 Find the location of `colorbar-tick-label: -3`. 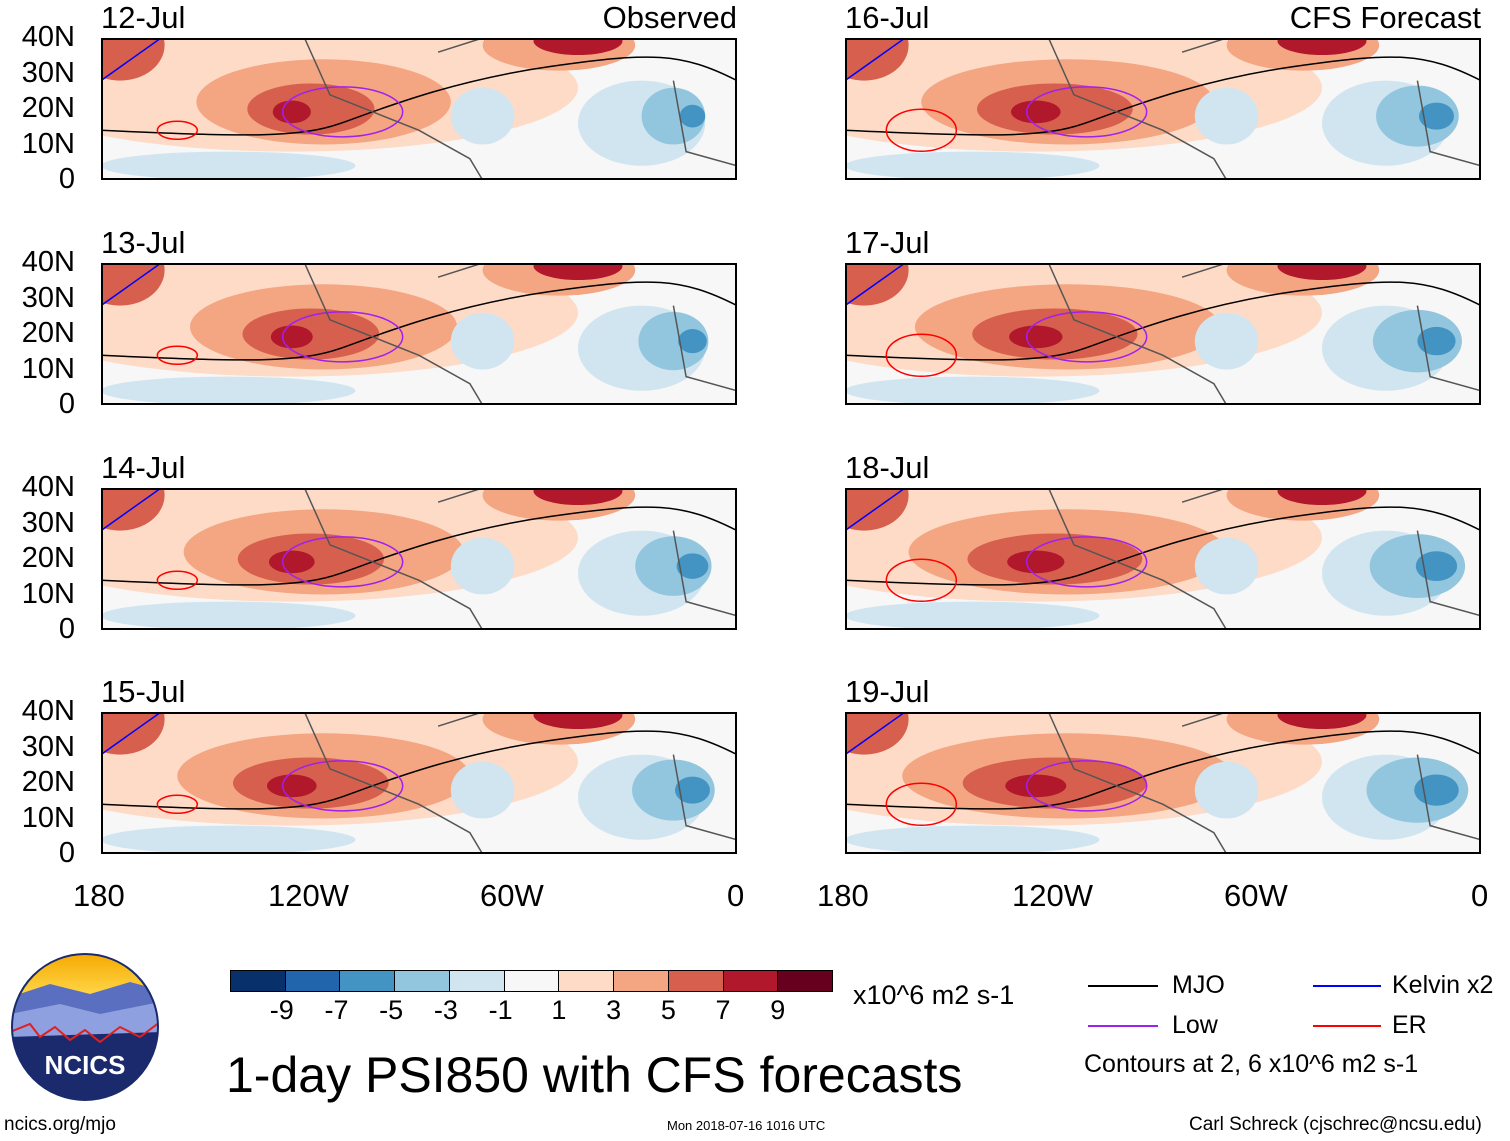

colorbar-tick-label: -3 is located at coordinates (445, 1010).